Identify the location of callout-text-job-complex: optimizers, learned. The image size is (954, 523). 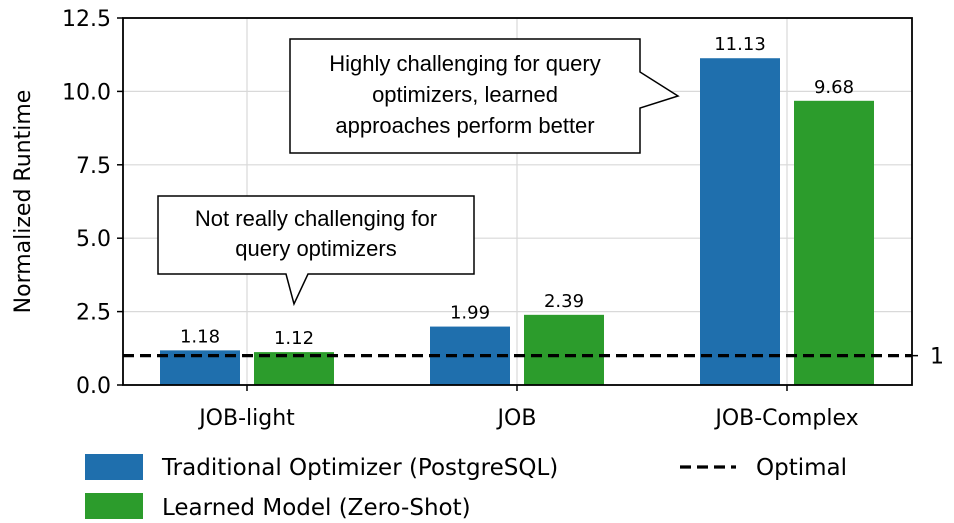
(465, 94).